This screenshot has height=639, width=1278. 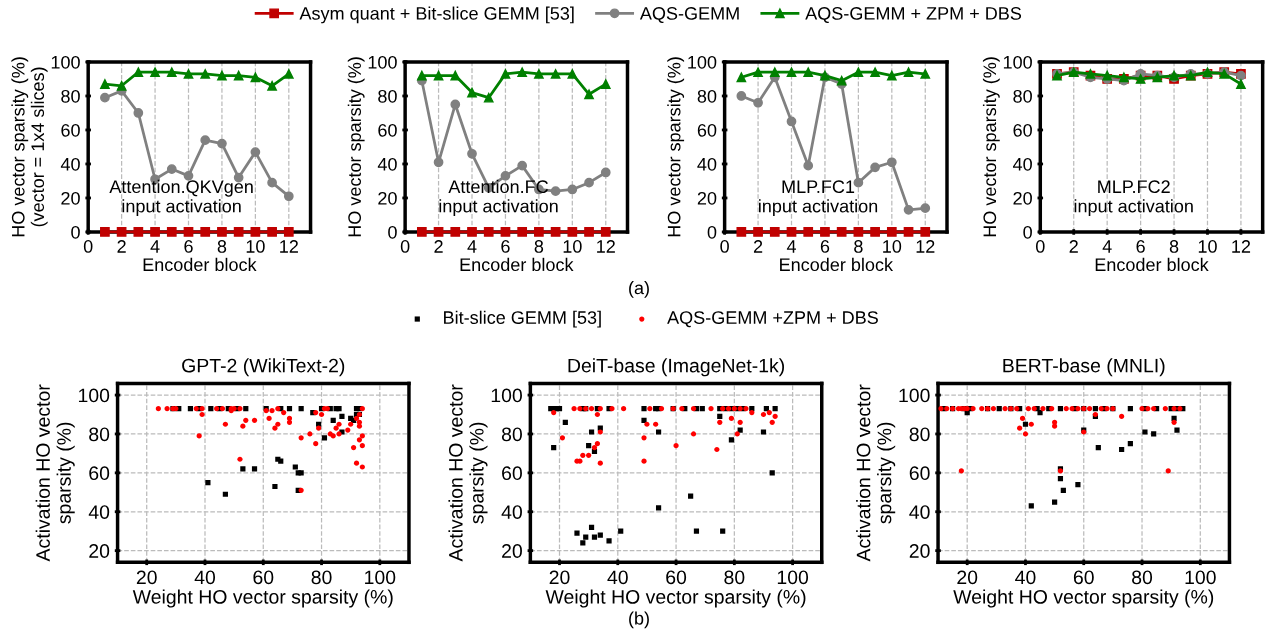 I want to click on legend-label: Asym quant + Bit-slice GEMM [53], so click(x=436, y=15).